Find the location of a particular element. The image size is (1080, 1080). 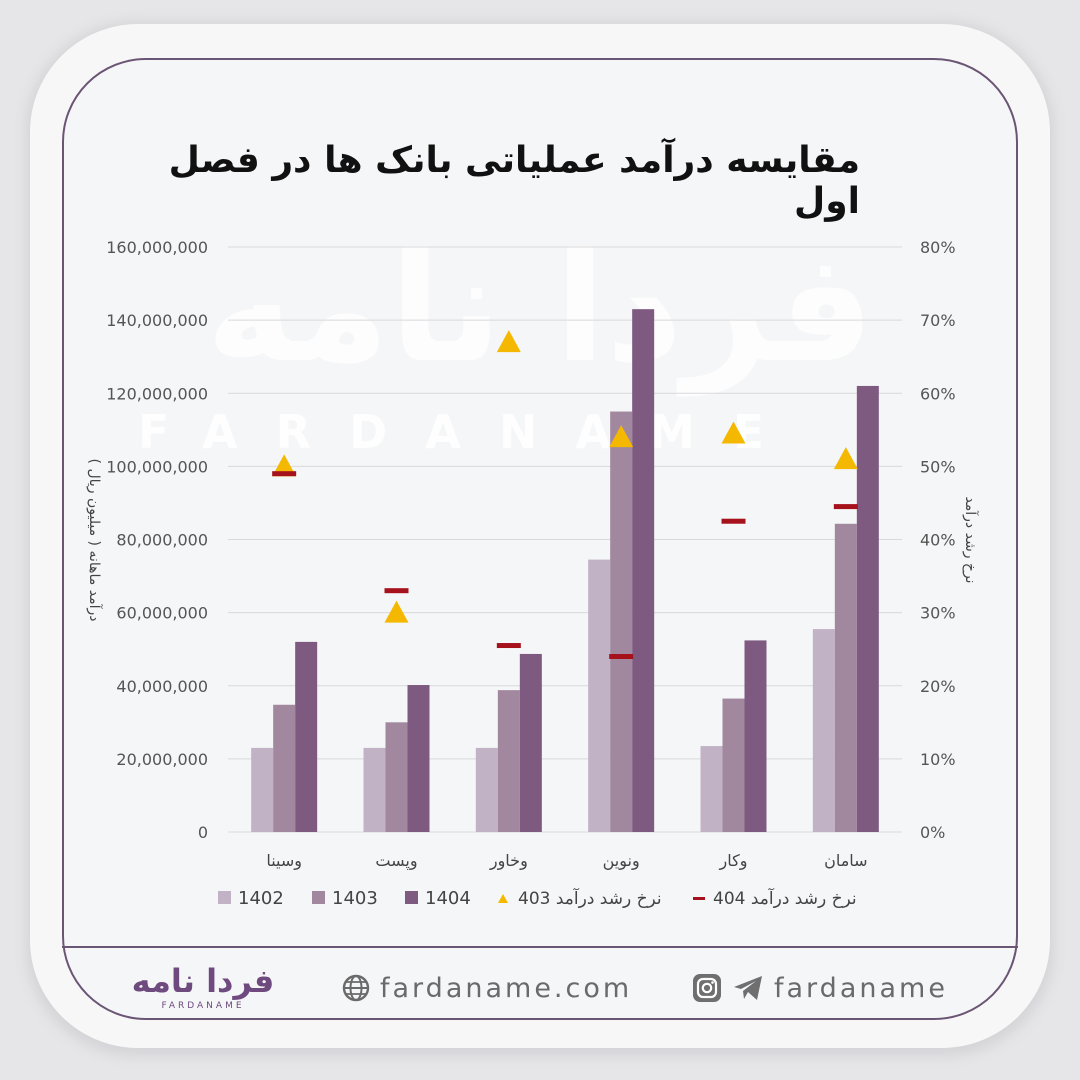

watermark-brand-fa: فردا نامه is located at coordinates (540, 309).